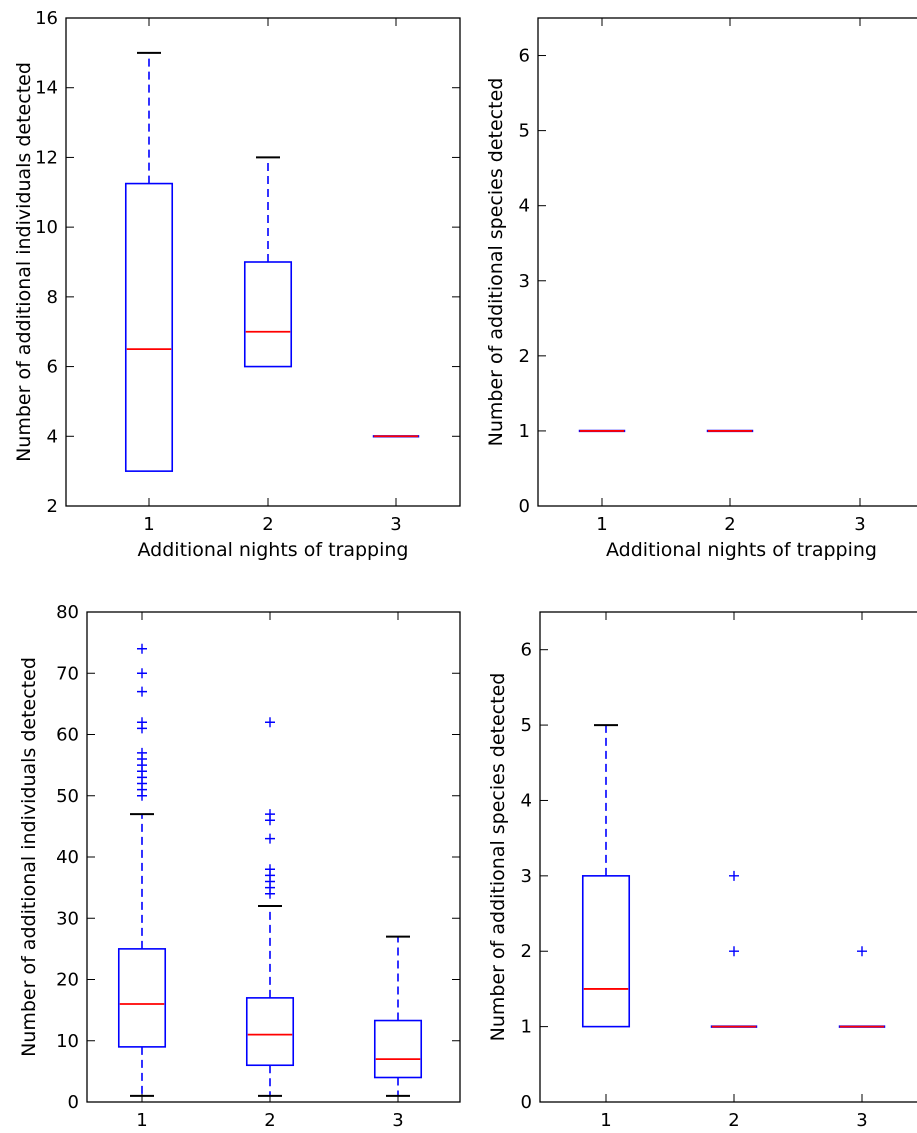 The height and width of the screenshot is (1133, 917). What do you see at coordinates (67, 673) in the screenshot?
I see `y-tick-label: 70` at bounding box center [67, 673].